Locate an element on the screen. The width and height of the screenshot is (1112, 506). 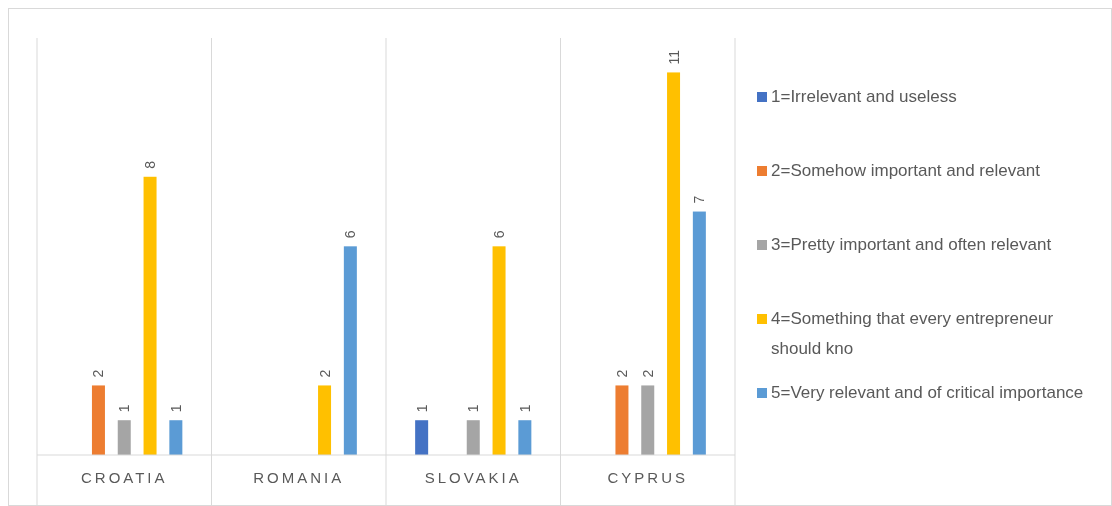
legend-label: 5=Very relevant and of critical importance is located at coordinates (927, 392).